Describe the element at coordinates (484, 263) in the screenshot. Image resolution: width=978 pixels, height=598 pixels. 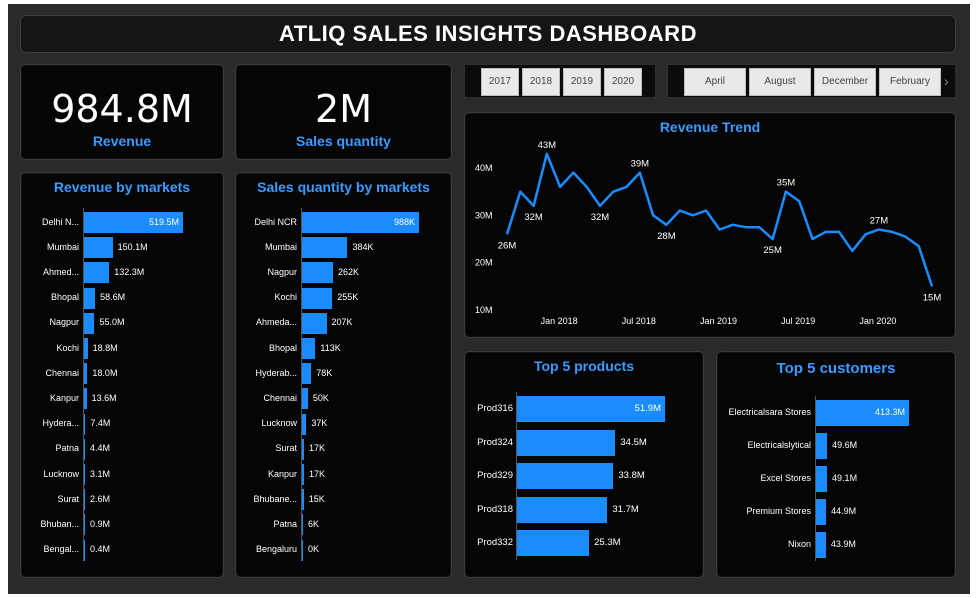
I see `y-tick-label: 20M` at that location.